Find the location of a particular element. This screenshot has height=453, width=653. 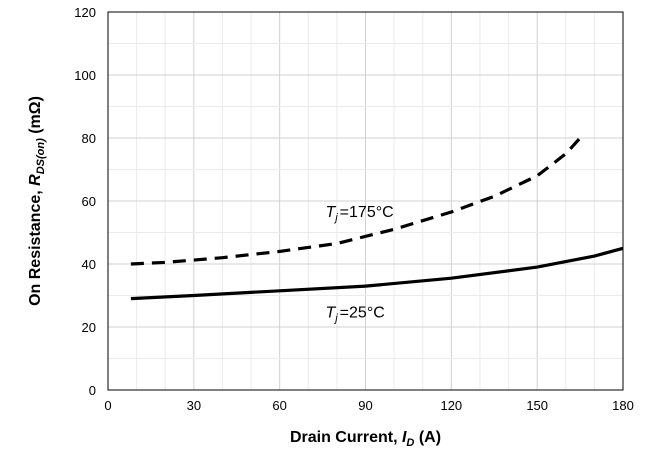

series-line-solid is located at coordinates (377, 273).